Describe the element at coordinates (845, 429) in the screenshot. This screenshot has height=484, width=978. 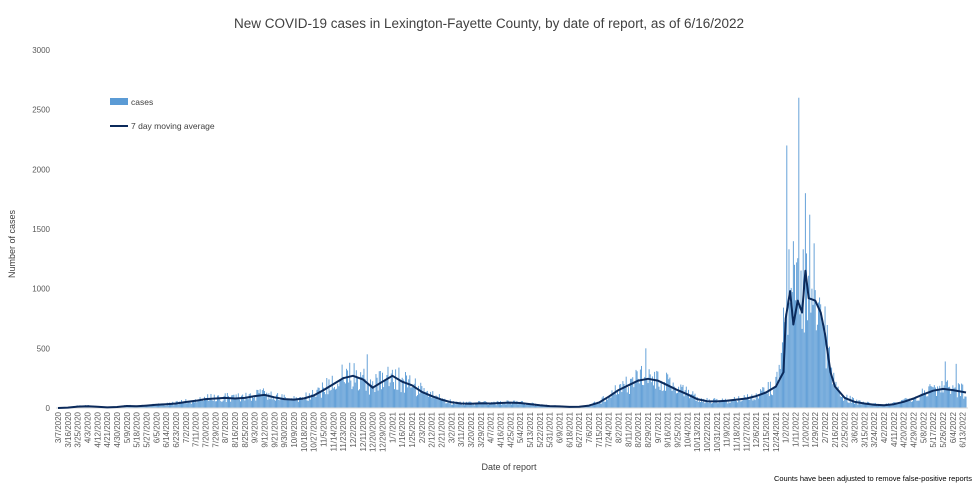
I see `x-tick-label: 2/25/2022` at that location.